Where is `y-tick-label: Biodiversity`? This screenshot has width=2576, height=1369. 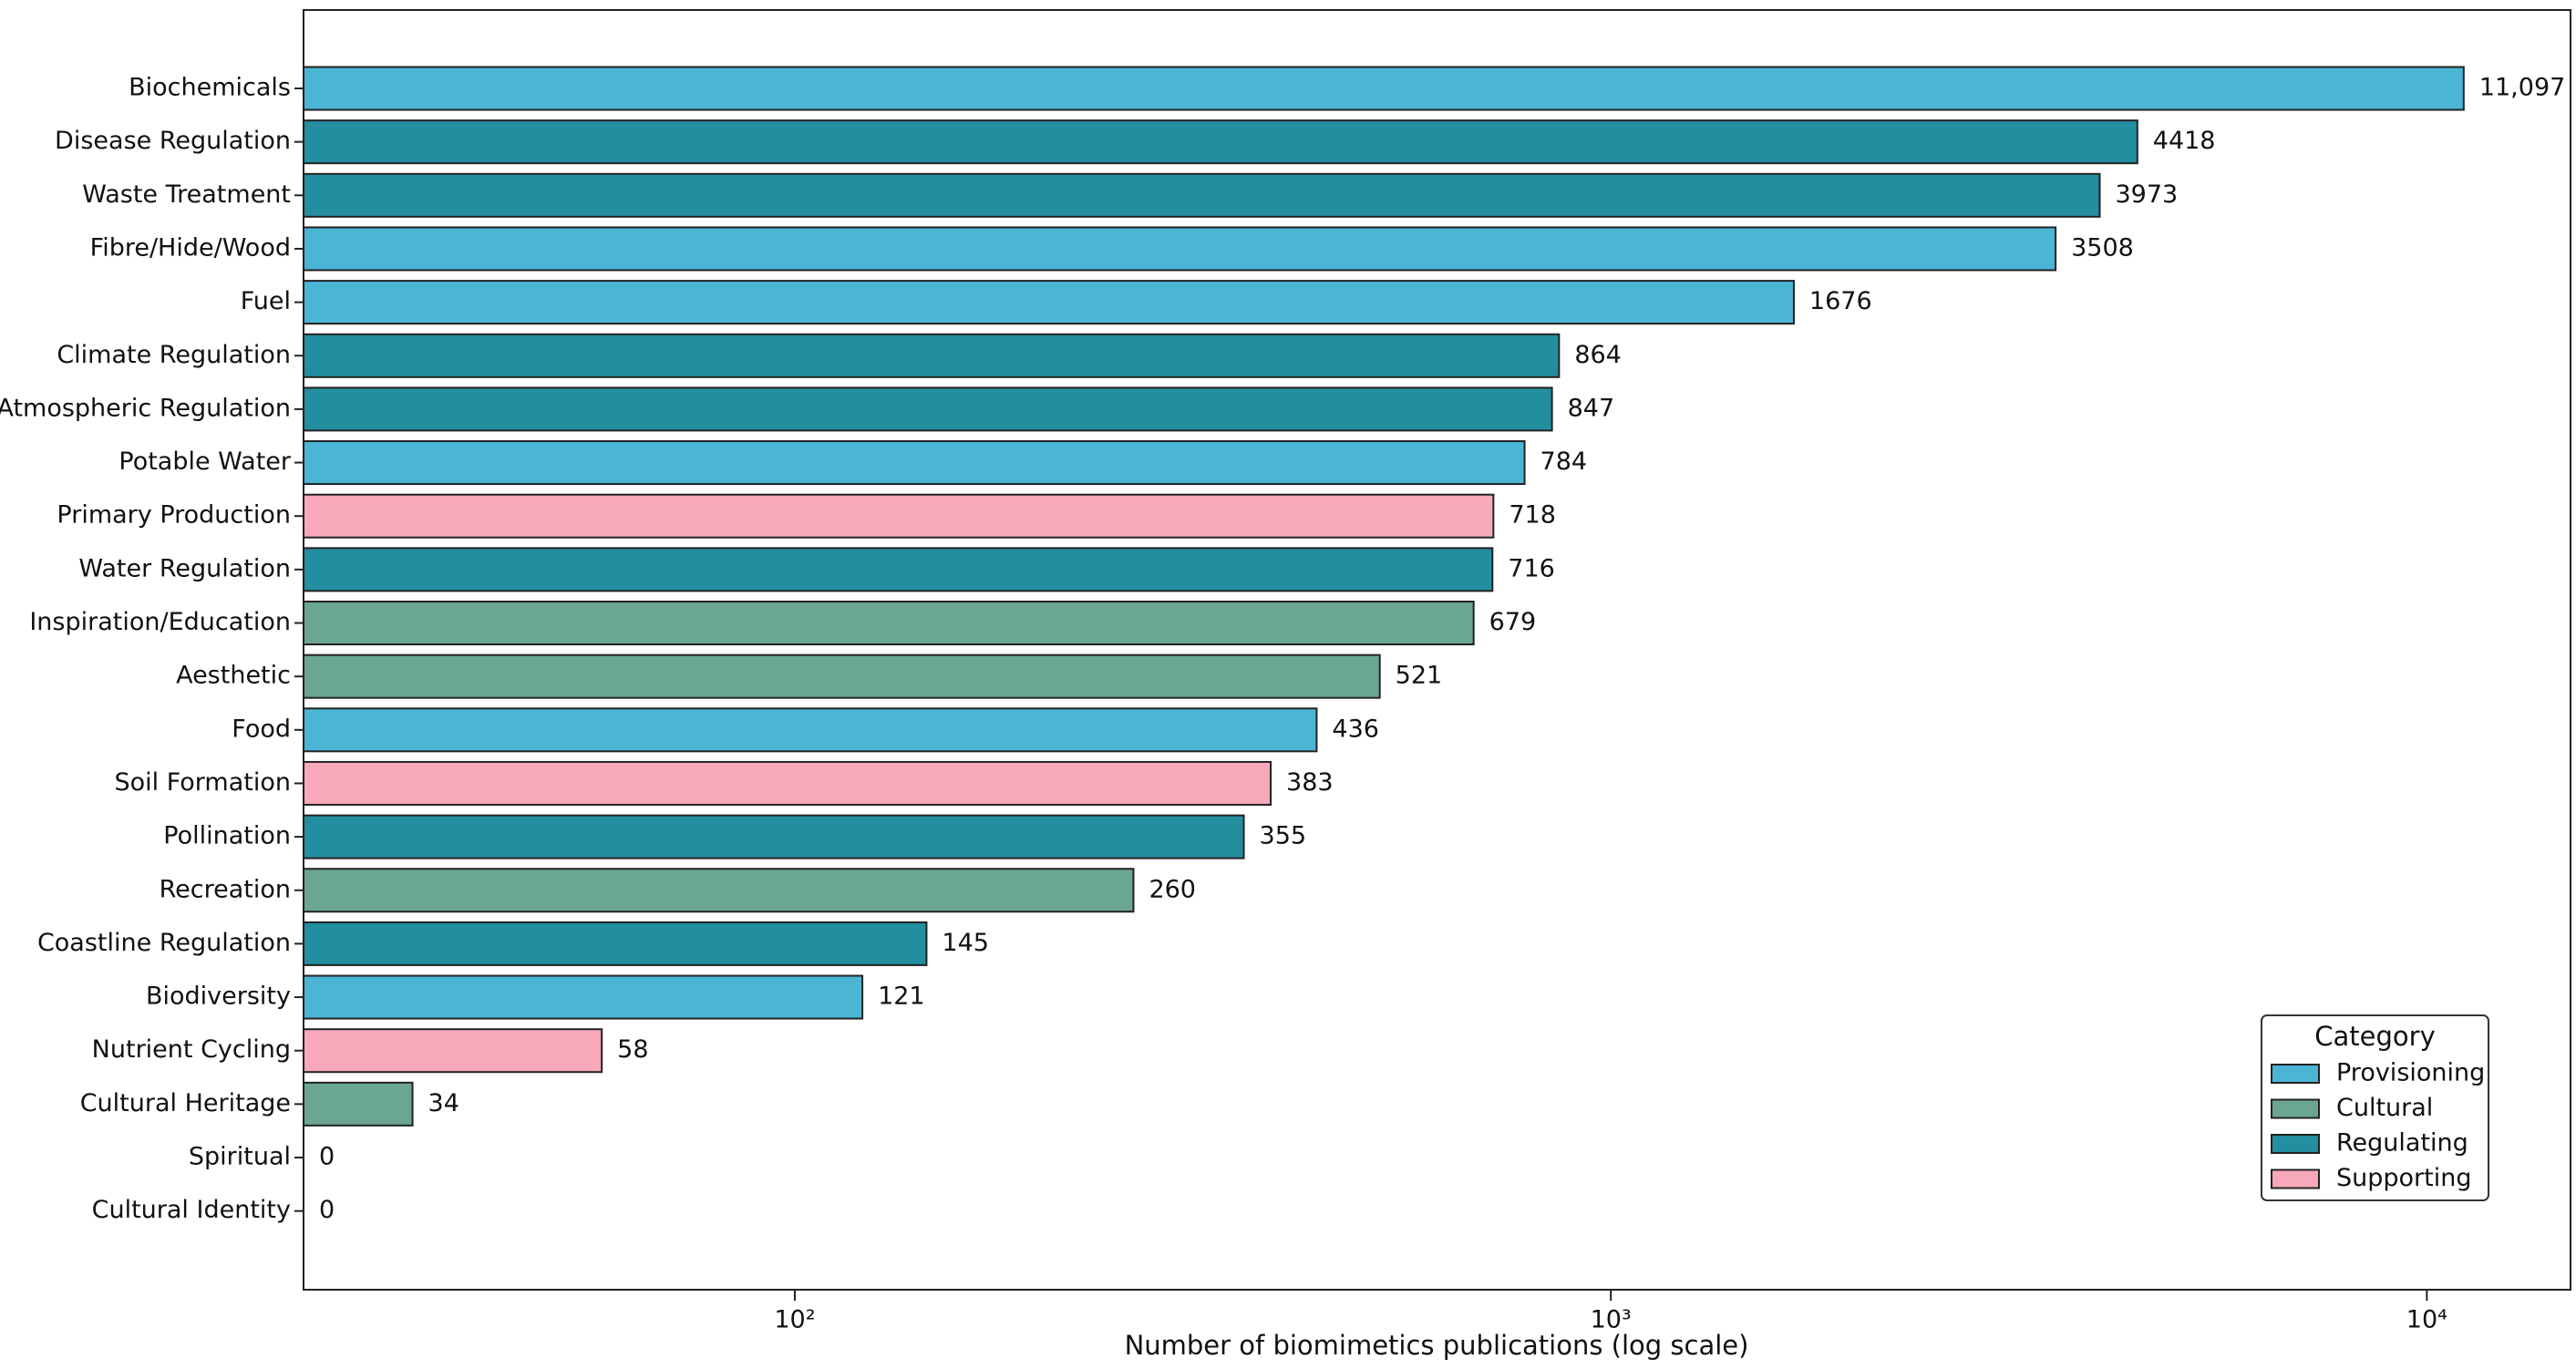
y-tick-label: Biodiversity is located at coordinates (218, 997).